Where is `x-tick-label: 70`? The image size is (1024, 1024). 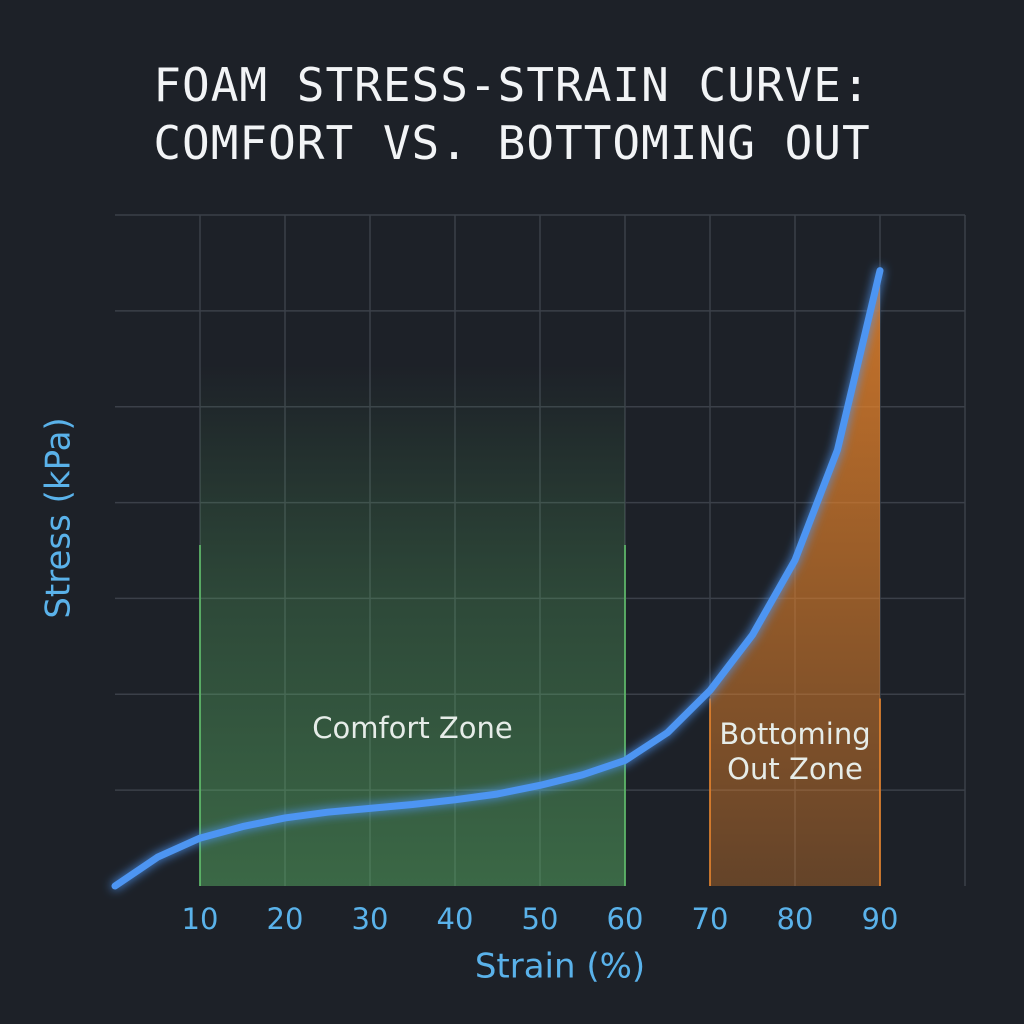
x-tick-label: 70 is located at coordinates (710, 919).